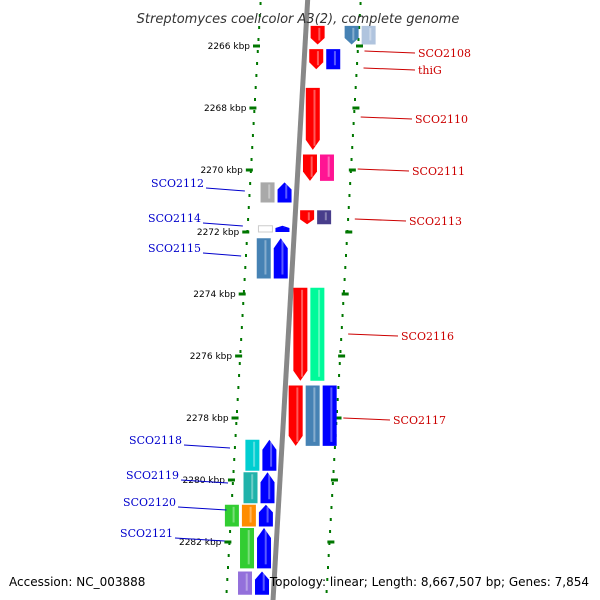 This screenshot has height=600, width=600. What do you see at coordinates (248, 515) in the screenshot?
I see `gene-sco2120` at bounding box center [248, 515].